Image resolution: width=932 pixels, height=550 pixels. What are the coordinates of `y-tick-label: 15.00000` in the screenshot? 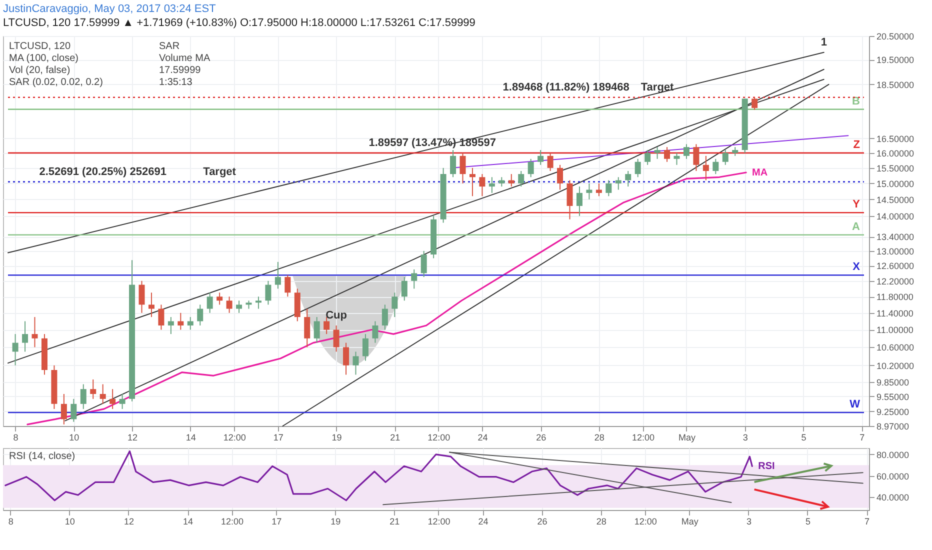 It's located at (895, 183).